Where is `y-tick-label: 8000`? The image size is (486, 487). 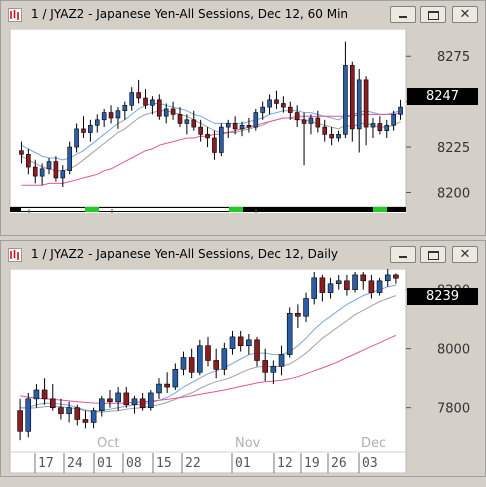
y-tick-label: 8000 is located at coordinates (453, 350).